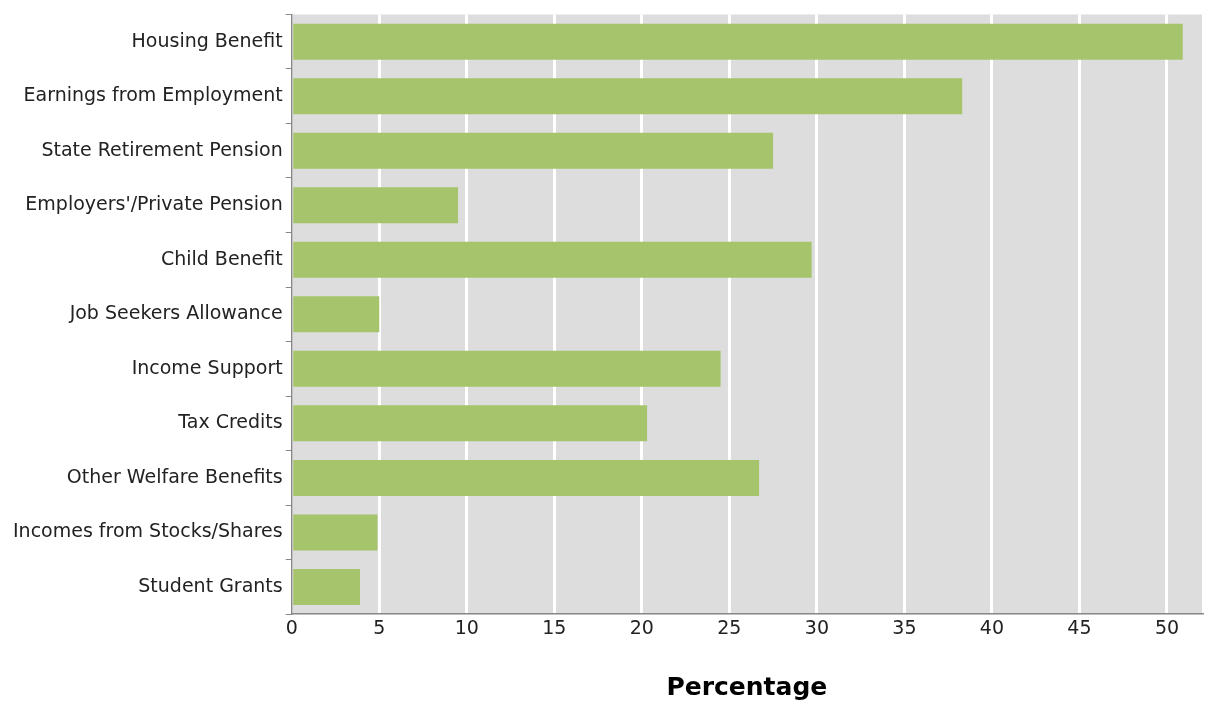 This screenshot has width=1228, height=715. Describe the element at coordinates (992, 626) in the screenshot. I see `x-tick-label: 40` at that location.